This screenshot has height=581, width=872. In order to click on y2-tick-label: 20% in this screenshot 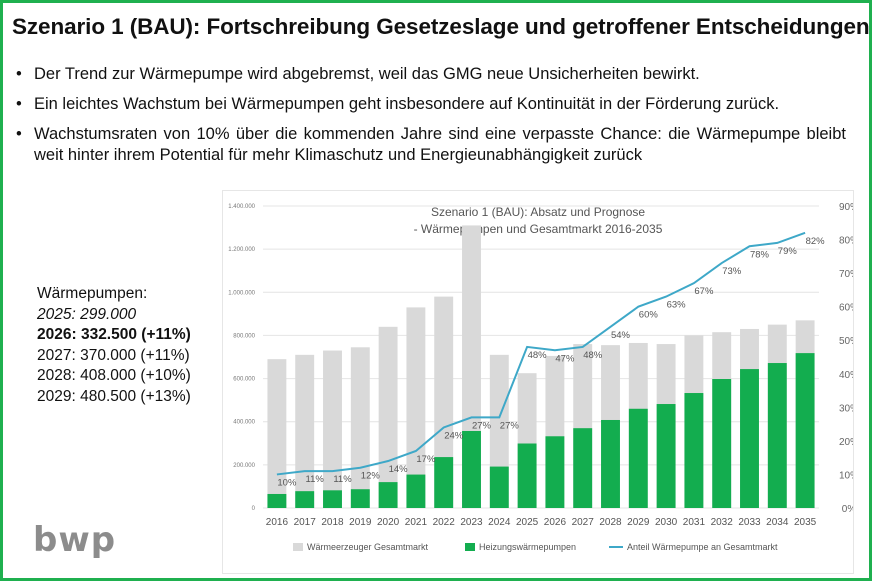, I will do `click(846, 442)`.